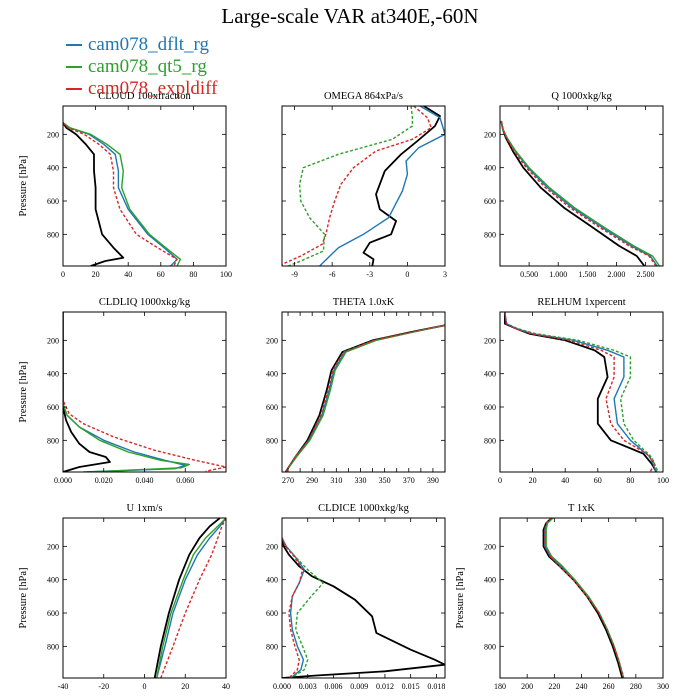 The image size is (700, 700). What do you see at coordinates (308, 686) in the screenshot?
I see `x-tick-label: 0.003` at bounding box center [308, 686].